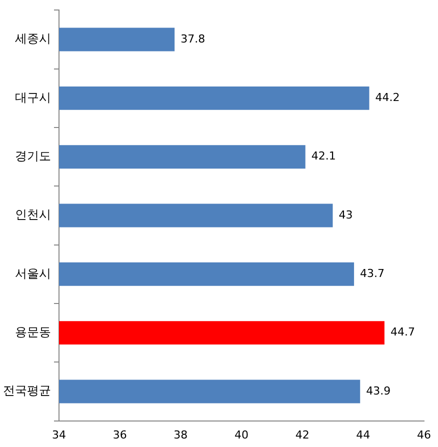  What do you see at coordinates (33, 39) in the screenshot?
I see `y-tick-label: 세종시` at bounding box center [33, 39].